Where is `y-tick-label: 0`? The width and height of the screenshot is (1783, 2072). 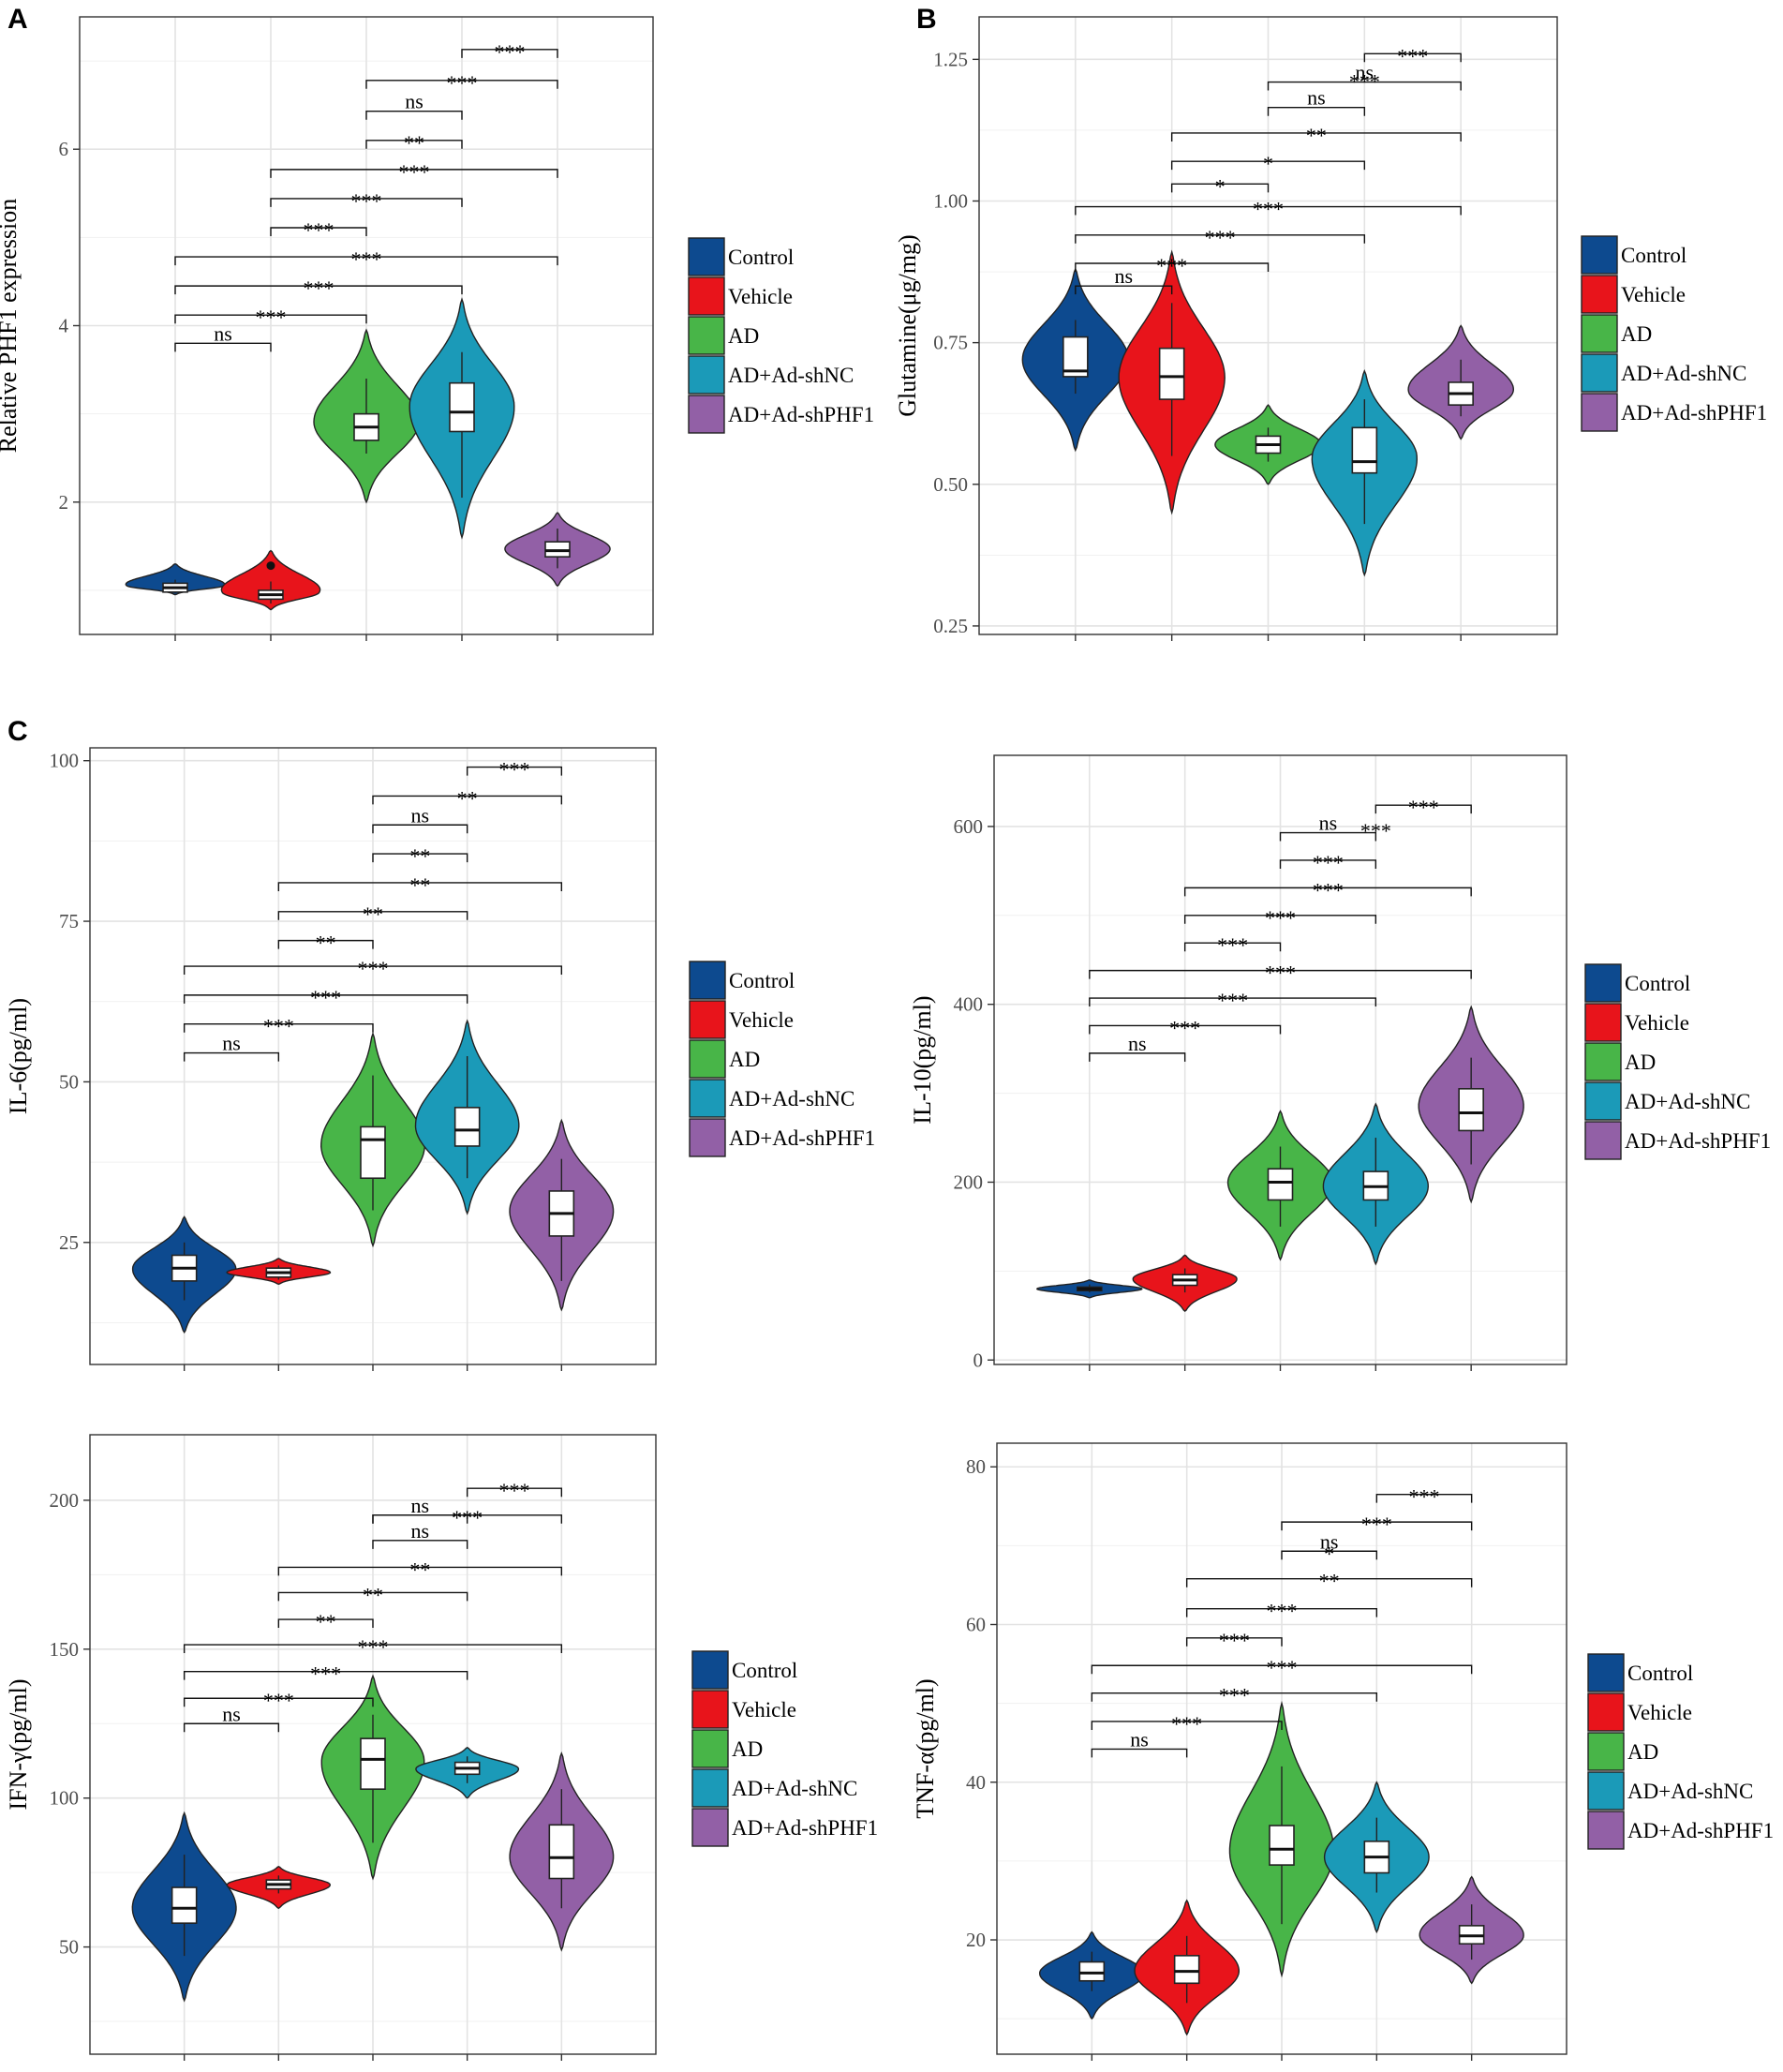 y-tick-label: 0 is located at coordinates (978, 1360).